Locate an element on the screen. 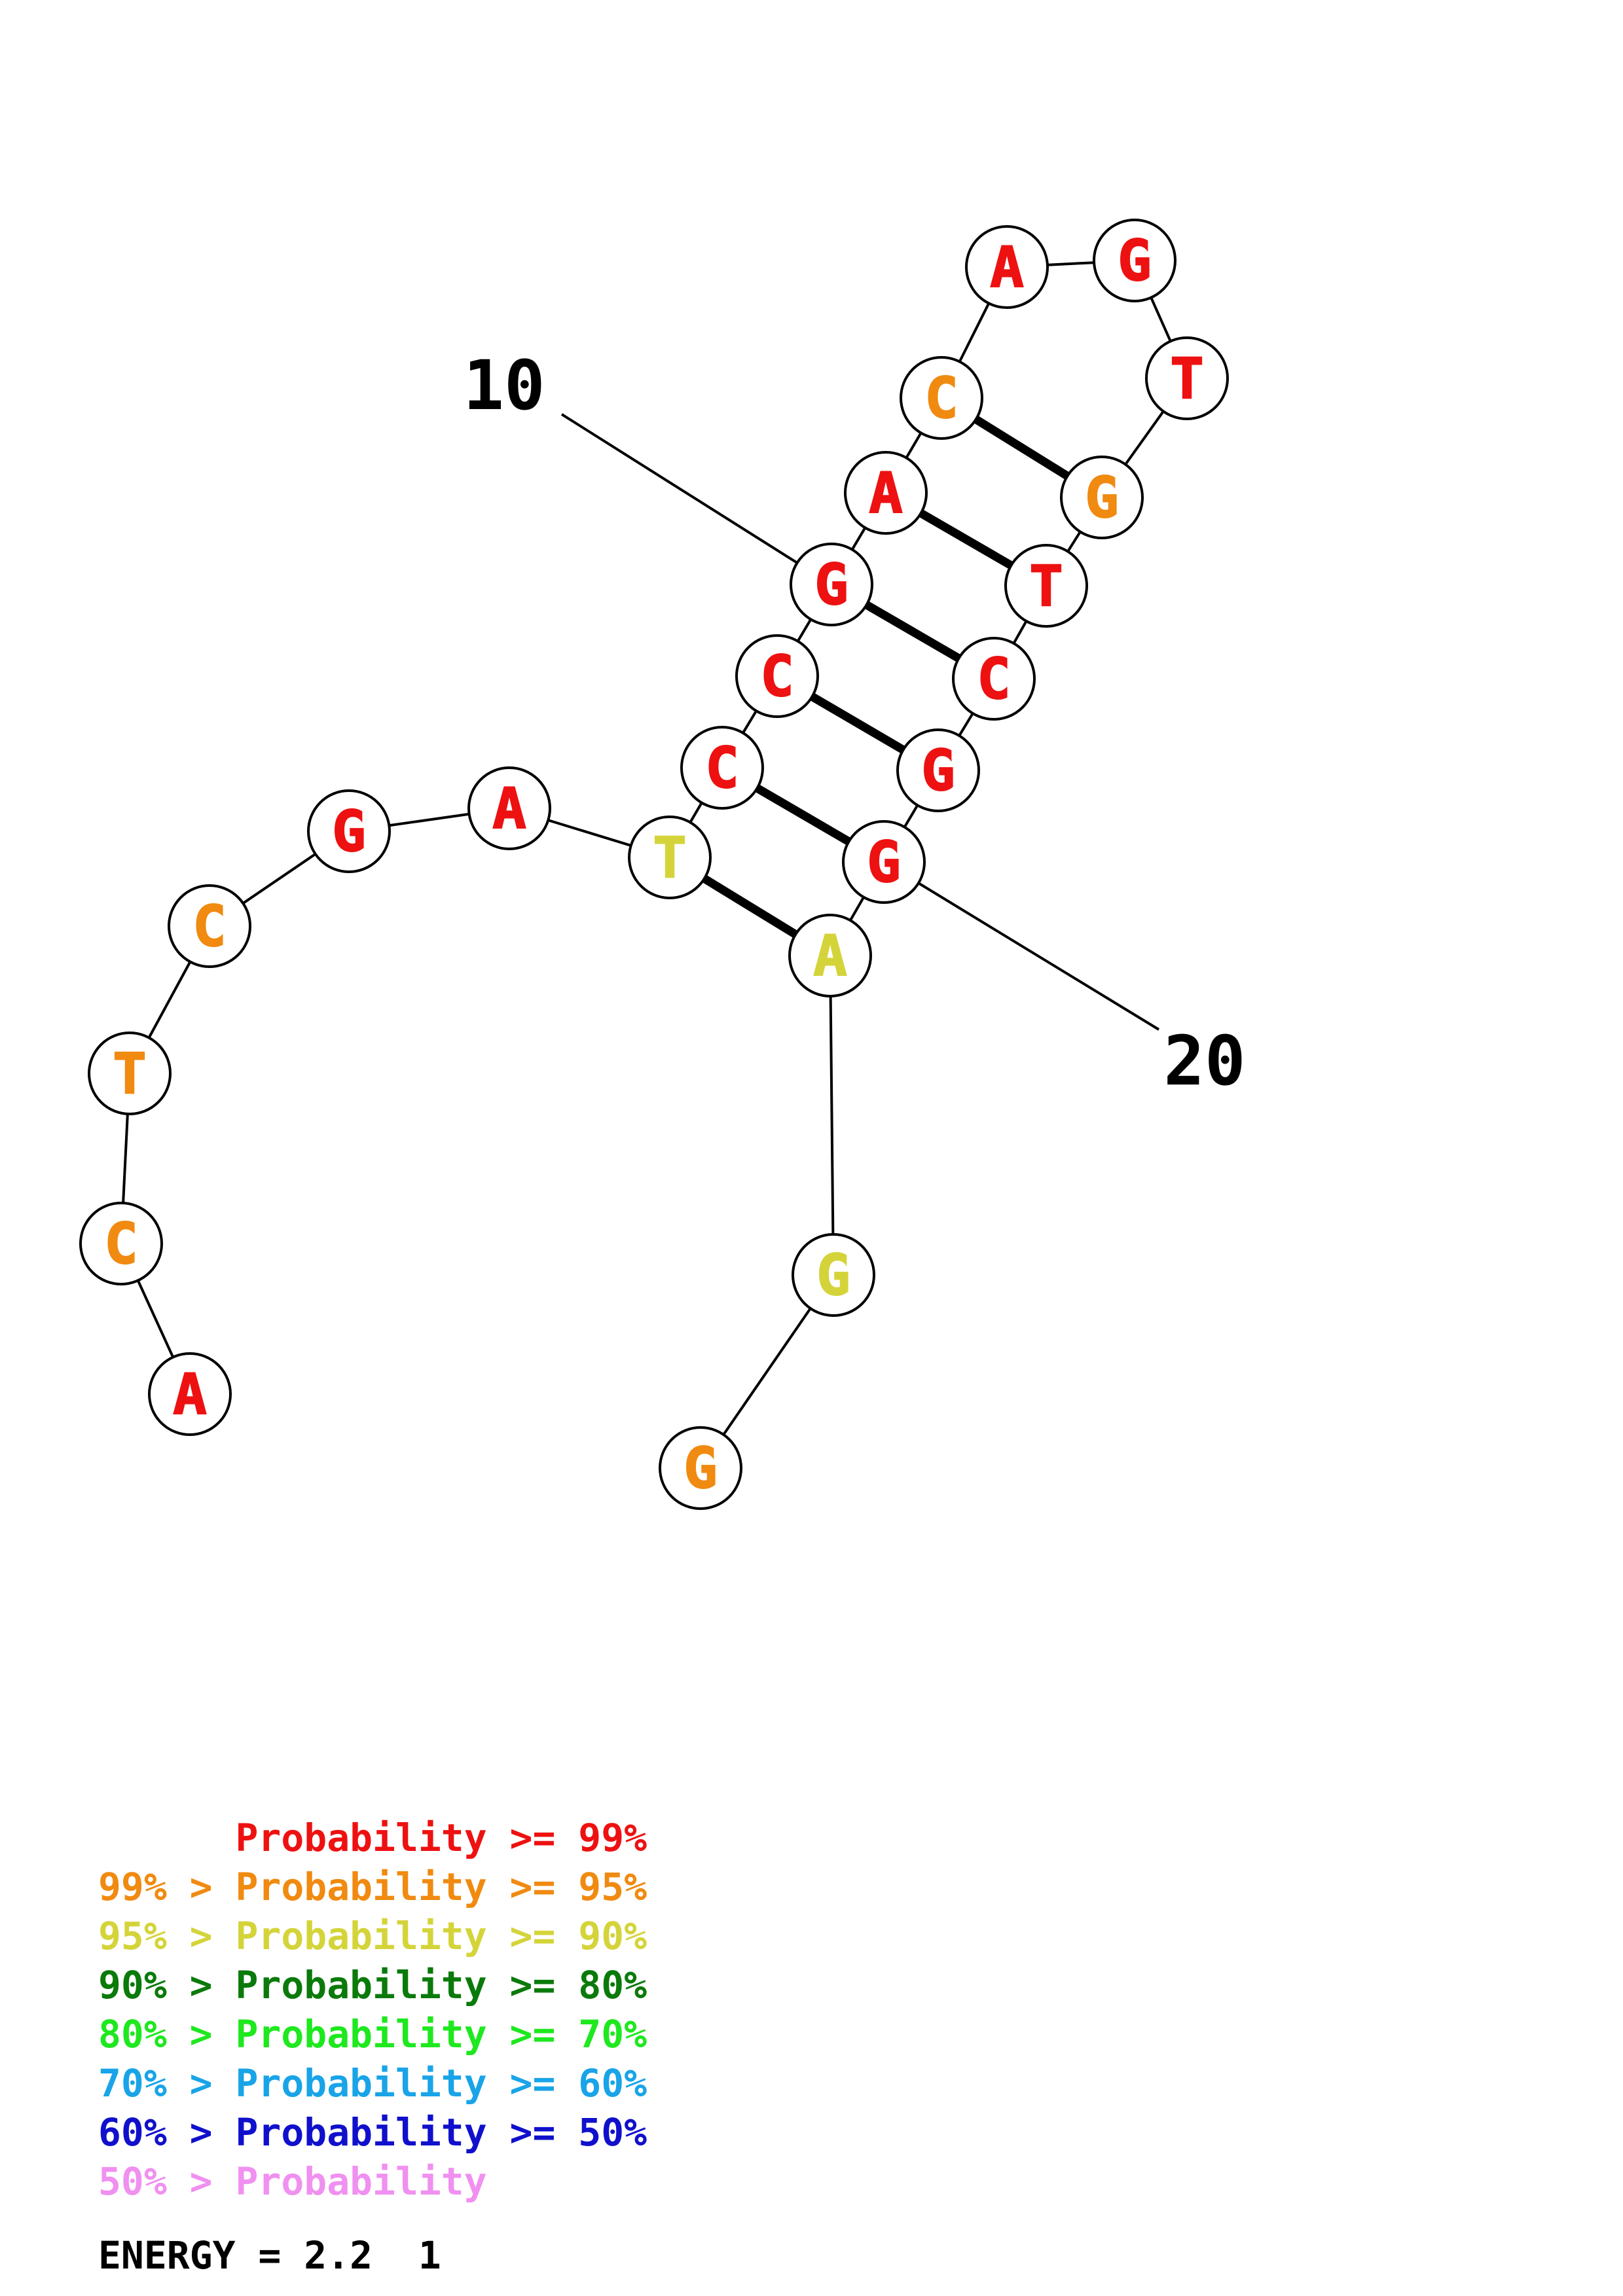  nucleotide-5: G is located at coordinates (349, 831).